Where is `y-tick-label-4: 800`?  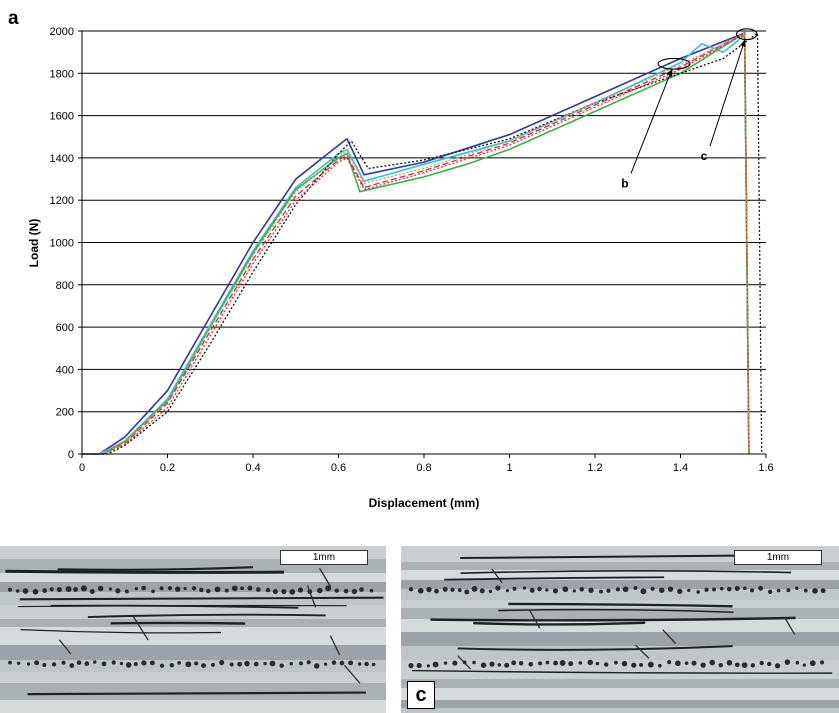 y-tick-label-4: 800 is located at coordinates (65, 286).